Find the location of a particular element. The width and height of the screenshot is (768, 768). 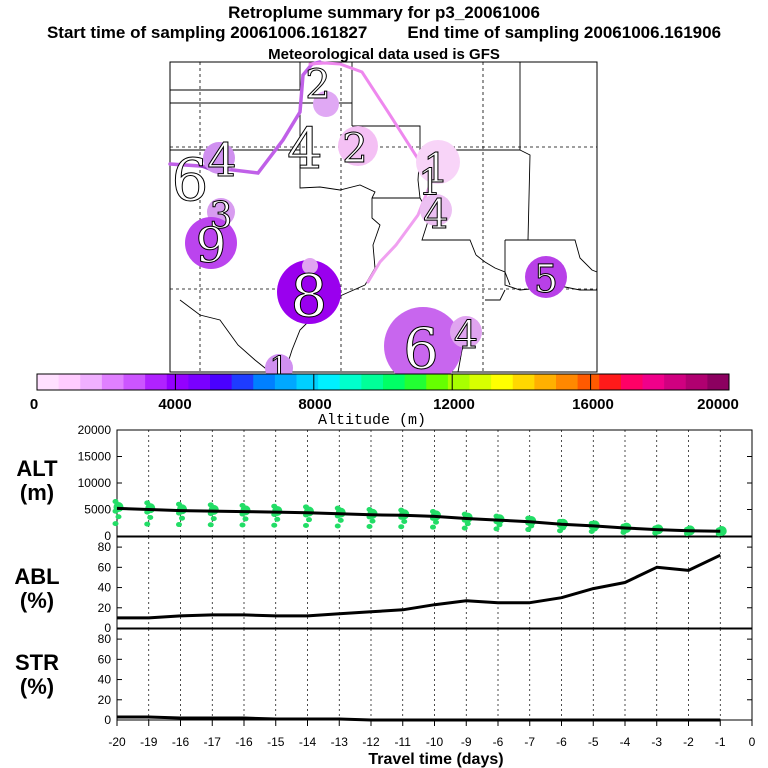

cluster-label: 6 is located at coordinates (190, 180).